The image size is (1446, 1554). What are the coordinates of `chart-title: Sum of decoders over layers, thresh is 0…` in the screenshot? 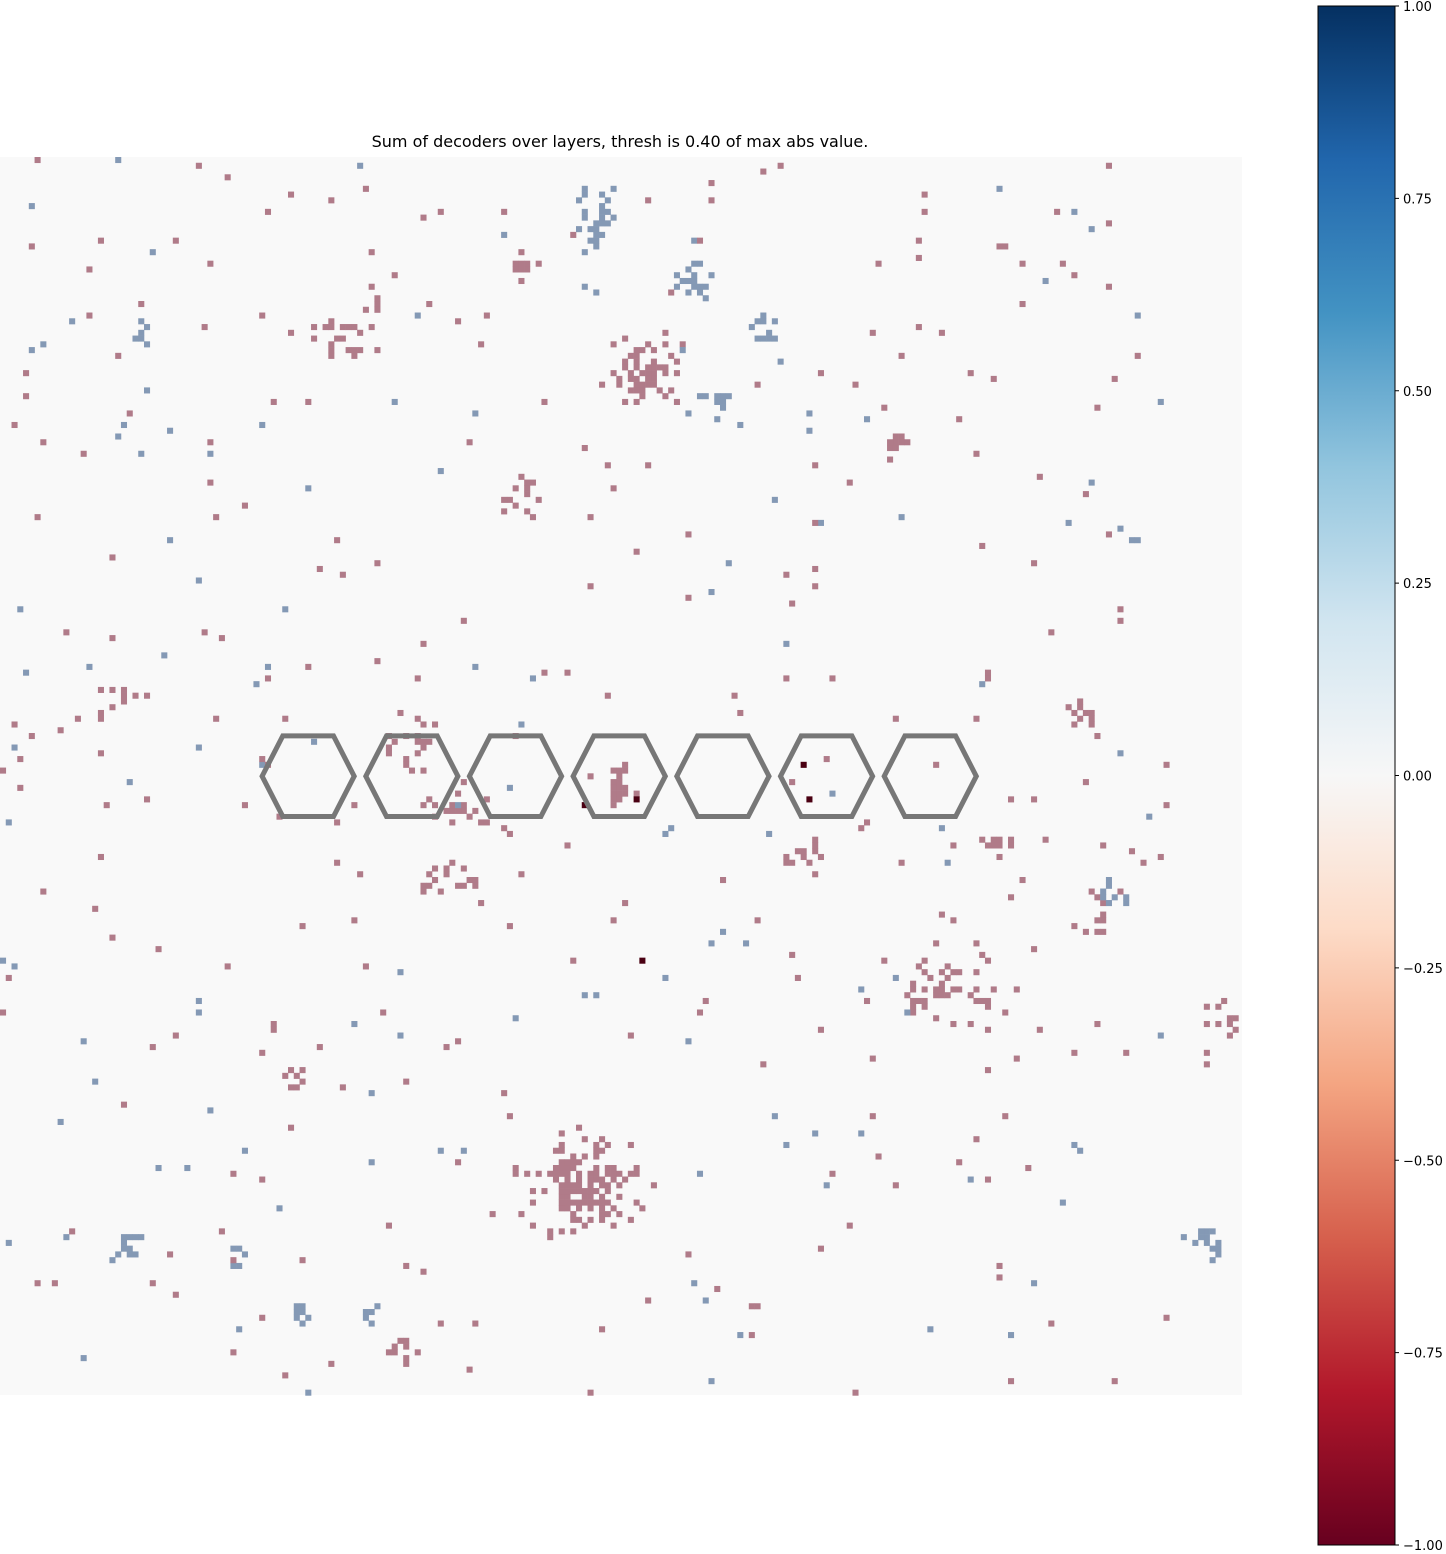 It's located at (620, 141).